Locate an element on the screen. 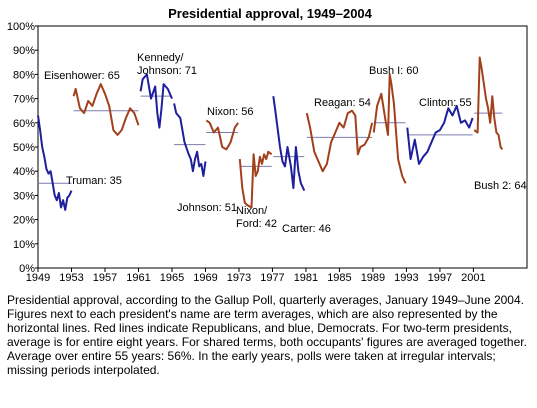  average-label: Nixon/Ford: 42 is located at coordinates (256, 217).